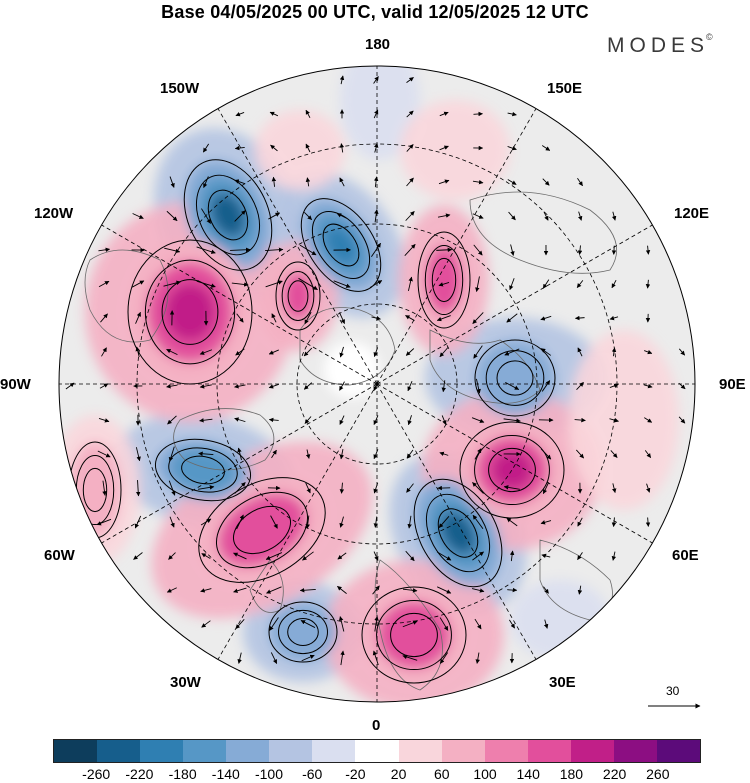  What do you see at coordinates (96, 774) in the screenshot?
I see `colorbar-tick-label: -260` at bounding box center [96, 774].